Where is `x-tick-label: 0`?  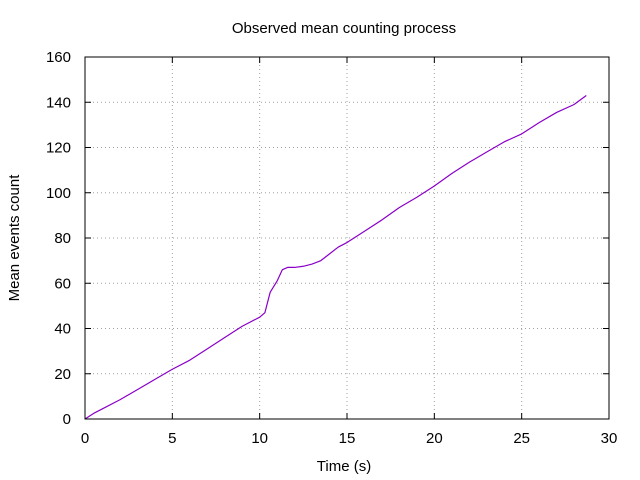
x-tick-label: 0 is located at coordinates (85, 438).